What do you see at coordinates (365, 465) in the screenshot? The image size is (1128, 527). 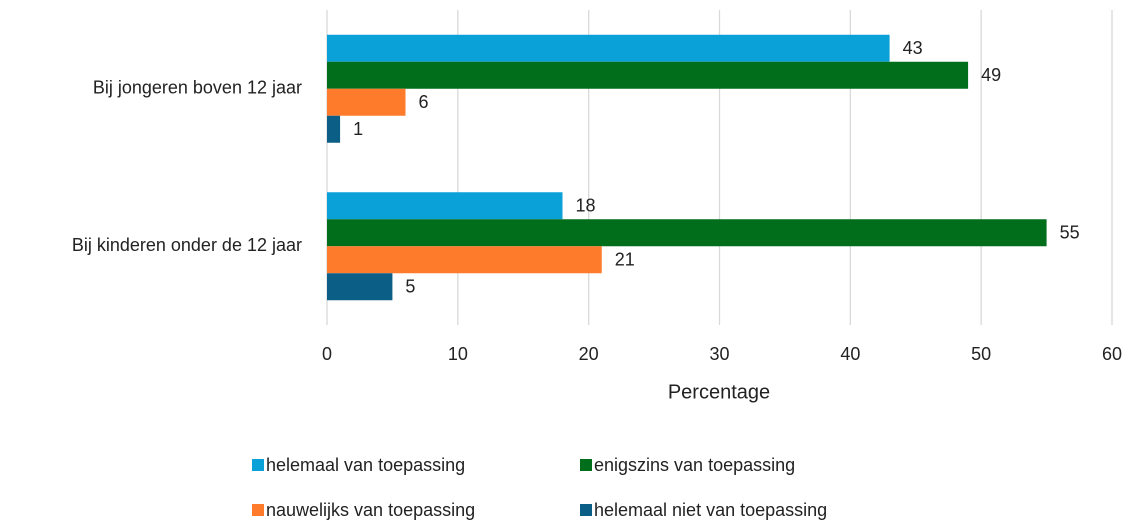 I see `legend-label: helemaal van toepassing` at bounding box center [365, 465].